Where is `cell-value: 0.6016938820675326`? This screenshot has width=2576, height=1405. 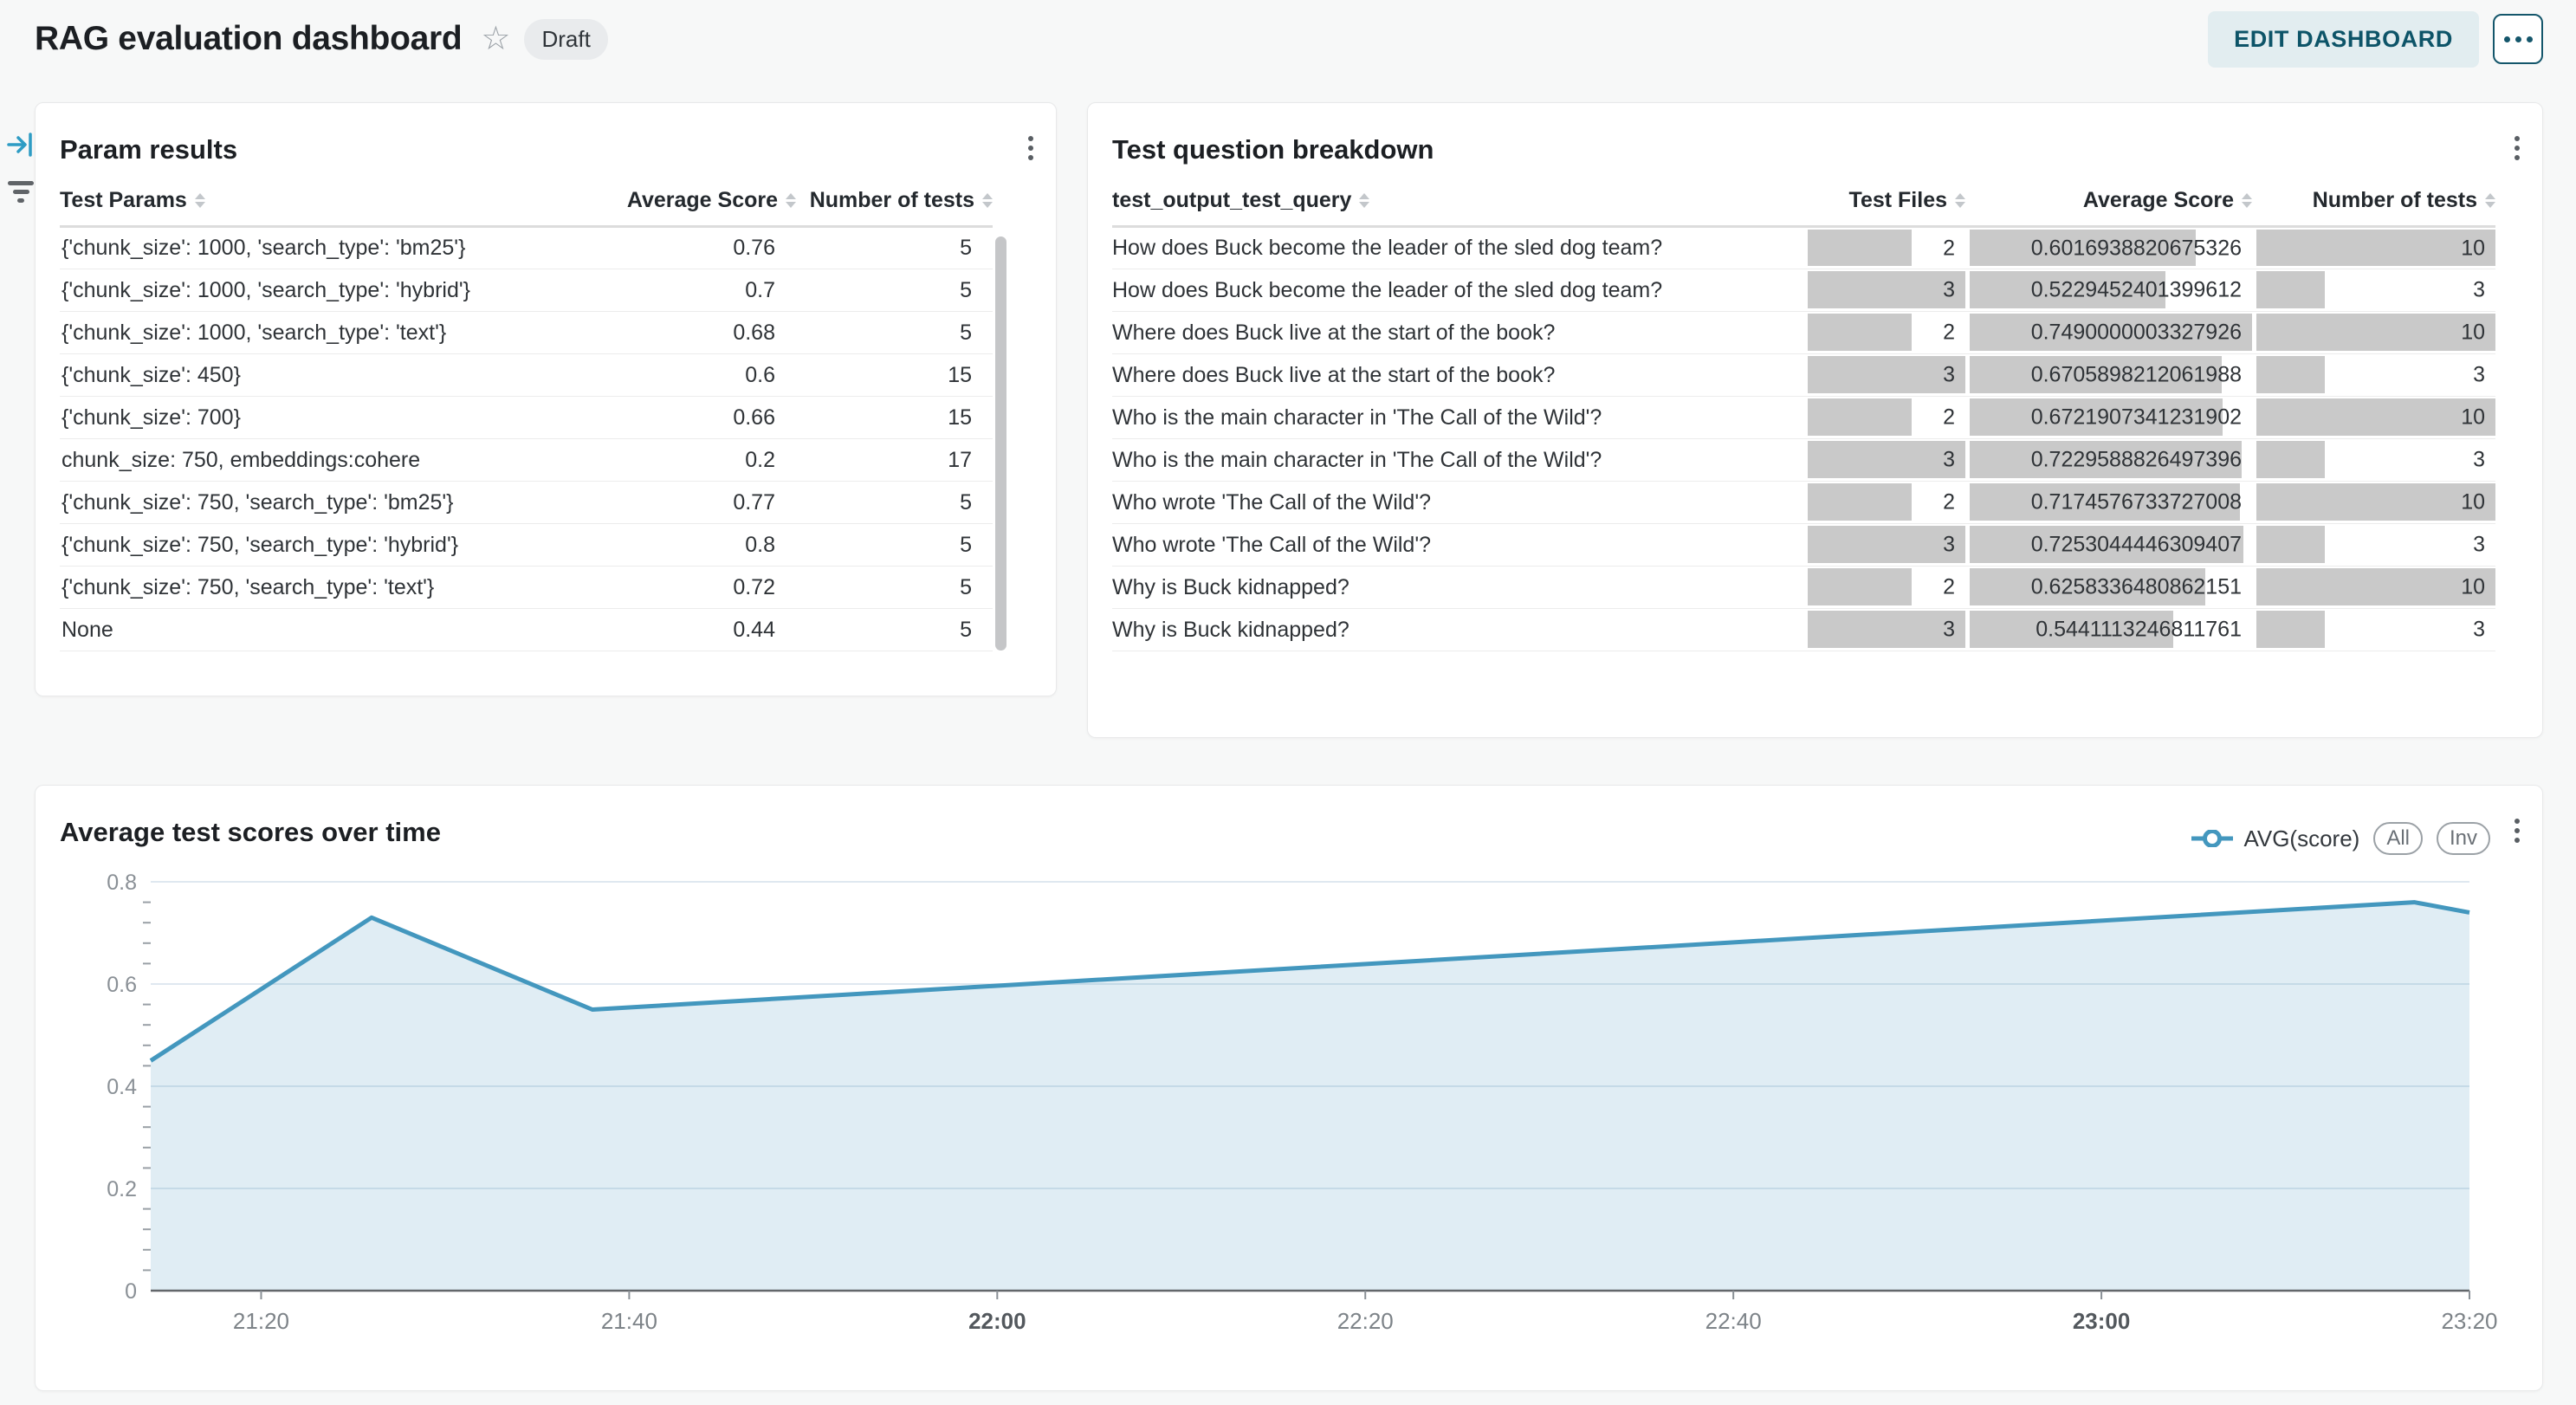
cell-value: 0.6016938820675326 is located at coordinates (2136, 248).